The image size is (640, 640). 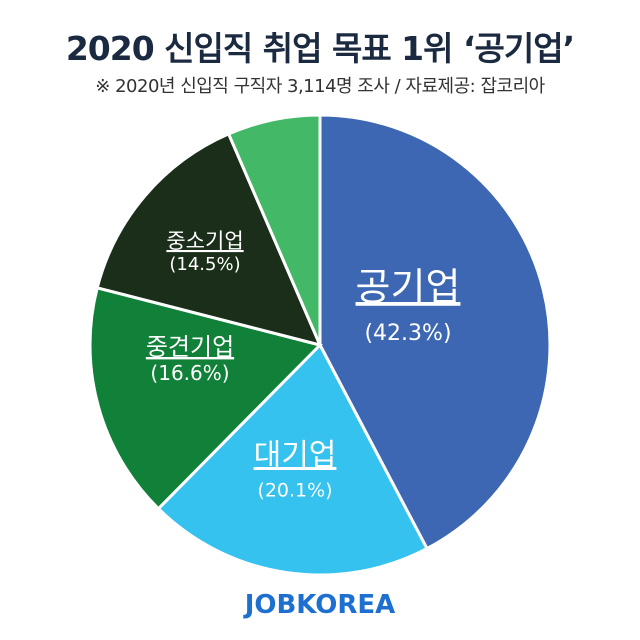 What do you see at coordinates (204, 264) in the screenshot?
I see `slice-percent-label: (14.5%)` at bounding box center [204, 264].